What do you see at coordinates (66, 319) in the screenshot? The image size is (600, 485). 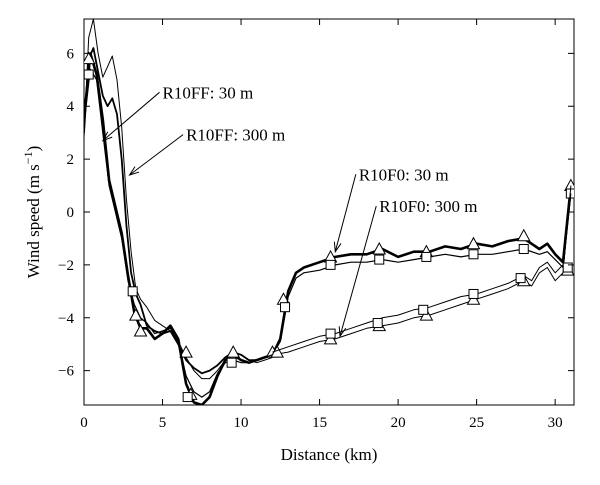 I see `y-tick-label-1: −4` at bounding box center [66, 319].